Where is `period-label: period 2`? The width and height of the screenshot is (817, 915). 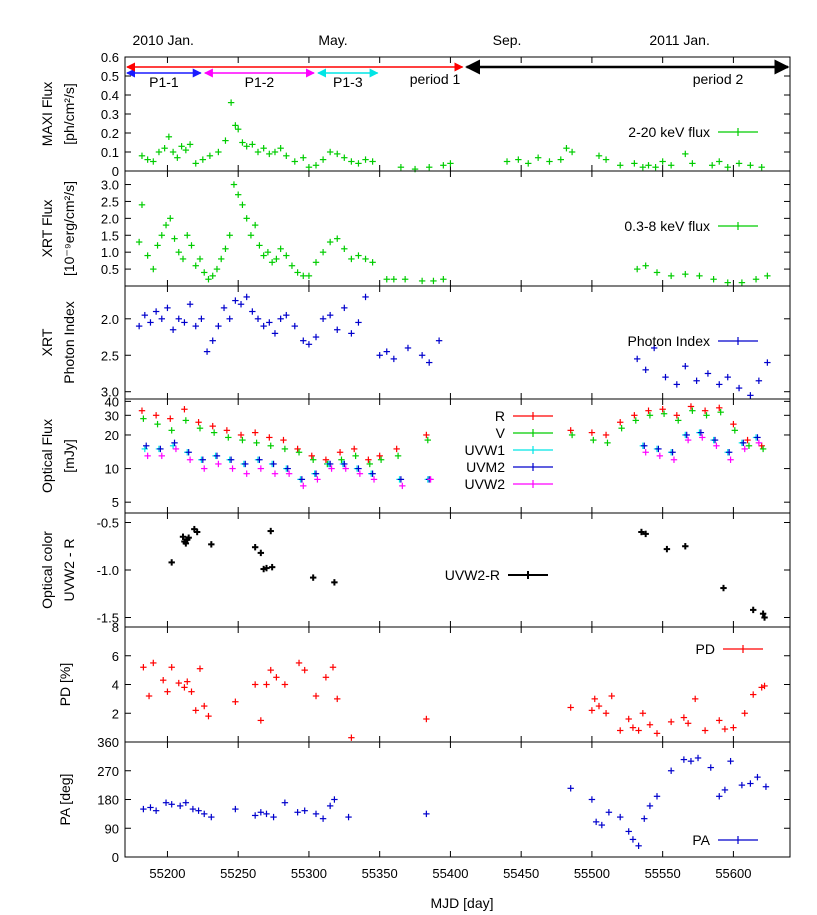
period-label: period 2 is located at coordinates (718, 79).